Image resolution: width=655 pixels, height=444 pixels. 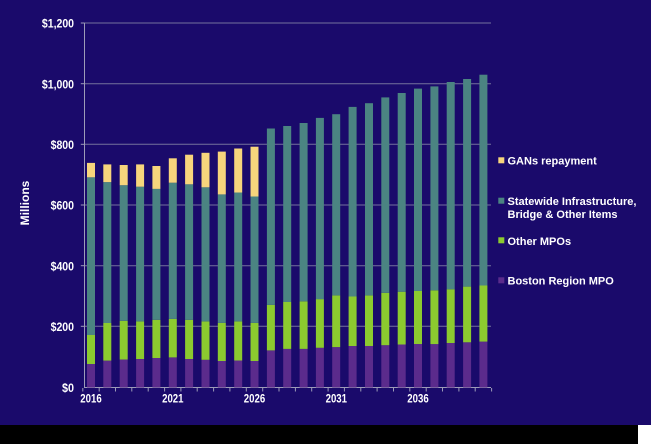 What do you see at coordinates (63, 266) in the screenshot?
I see `svg-text: $400` at bounding box center [63, 266].